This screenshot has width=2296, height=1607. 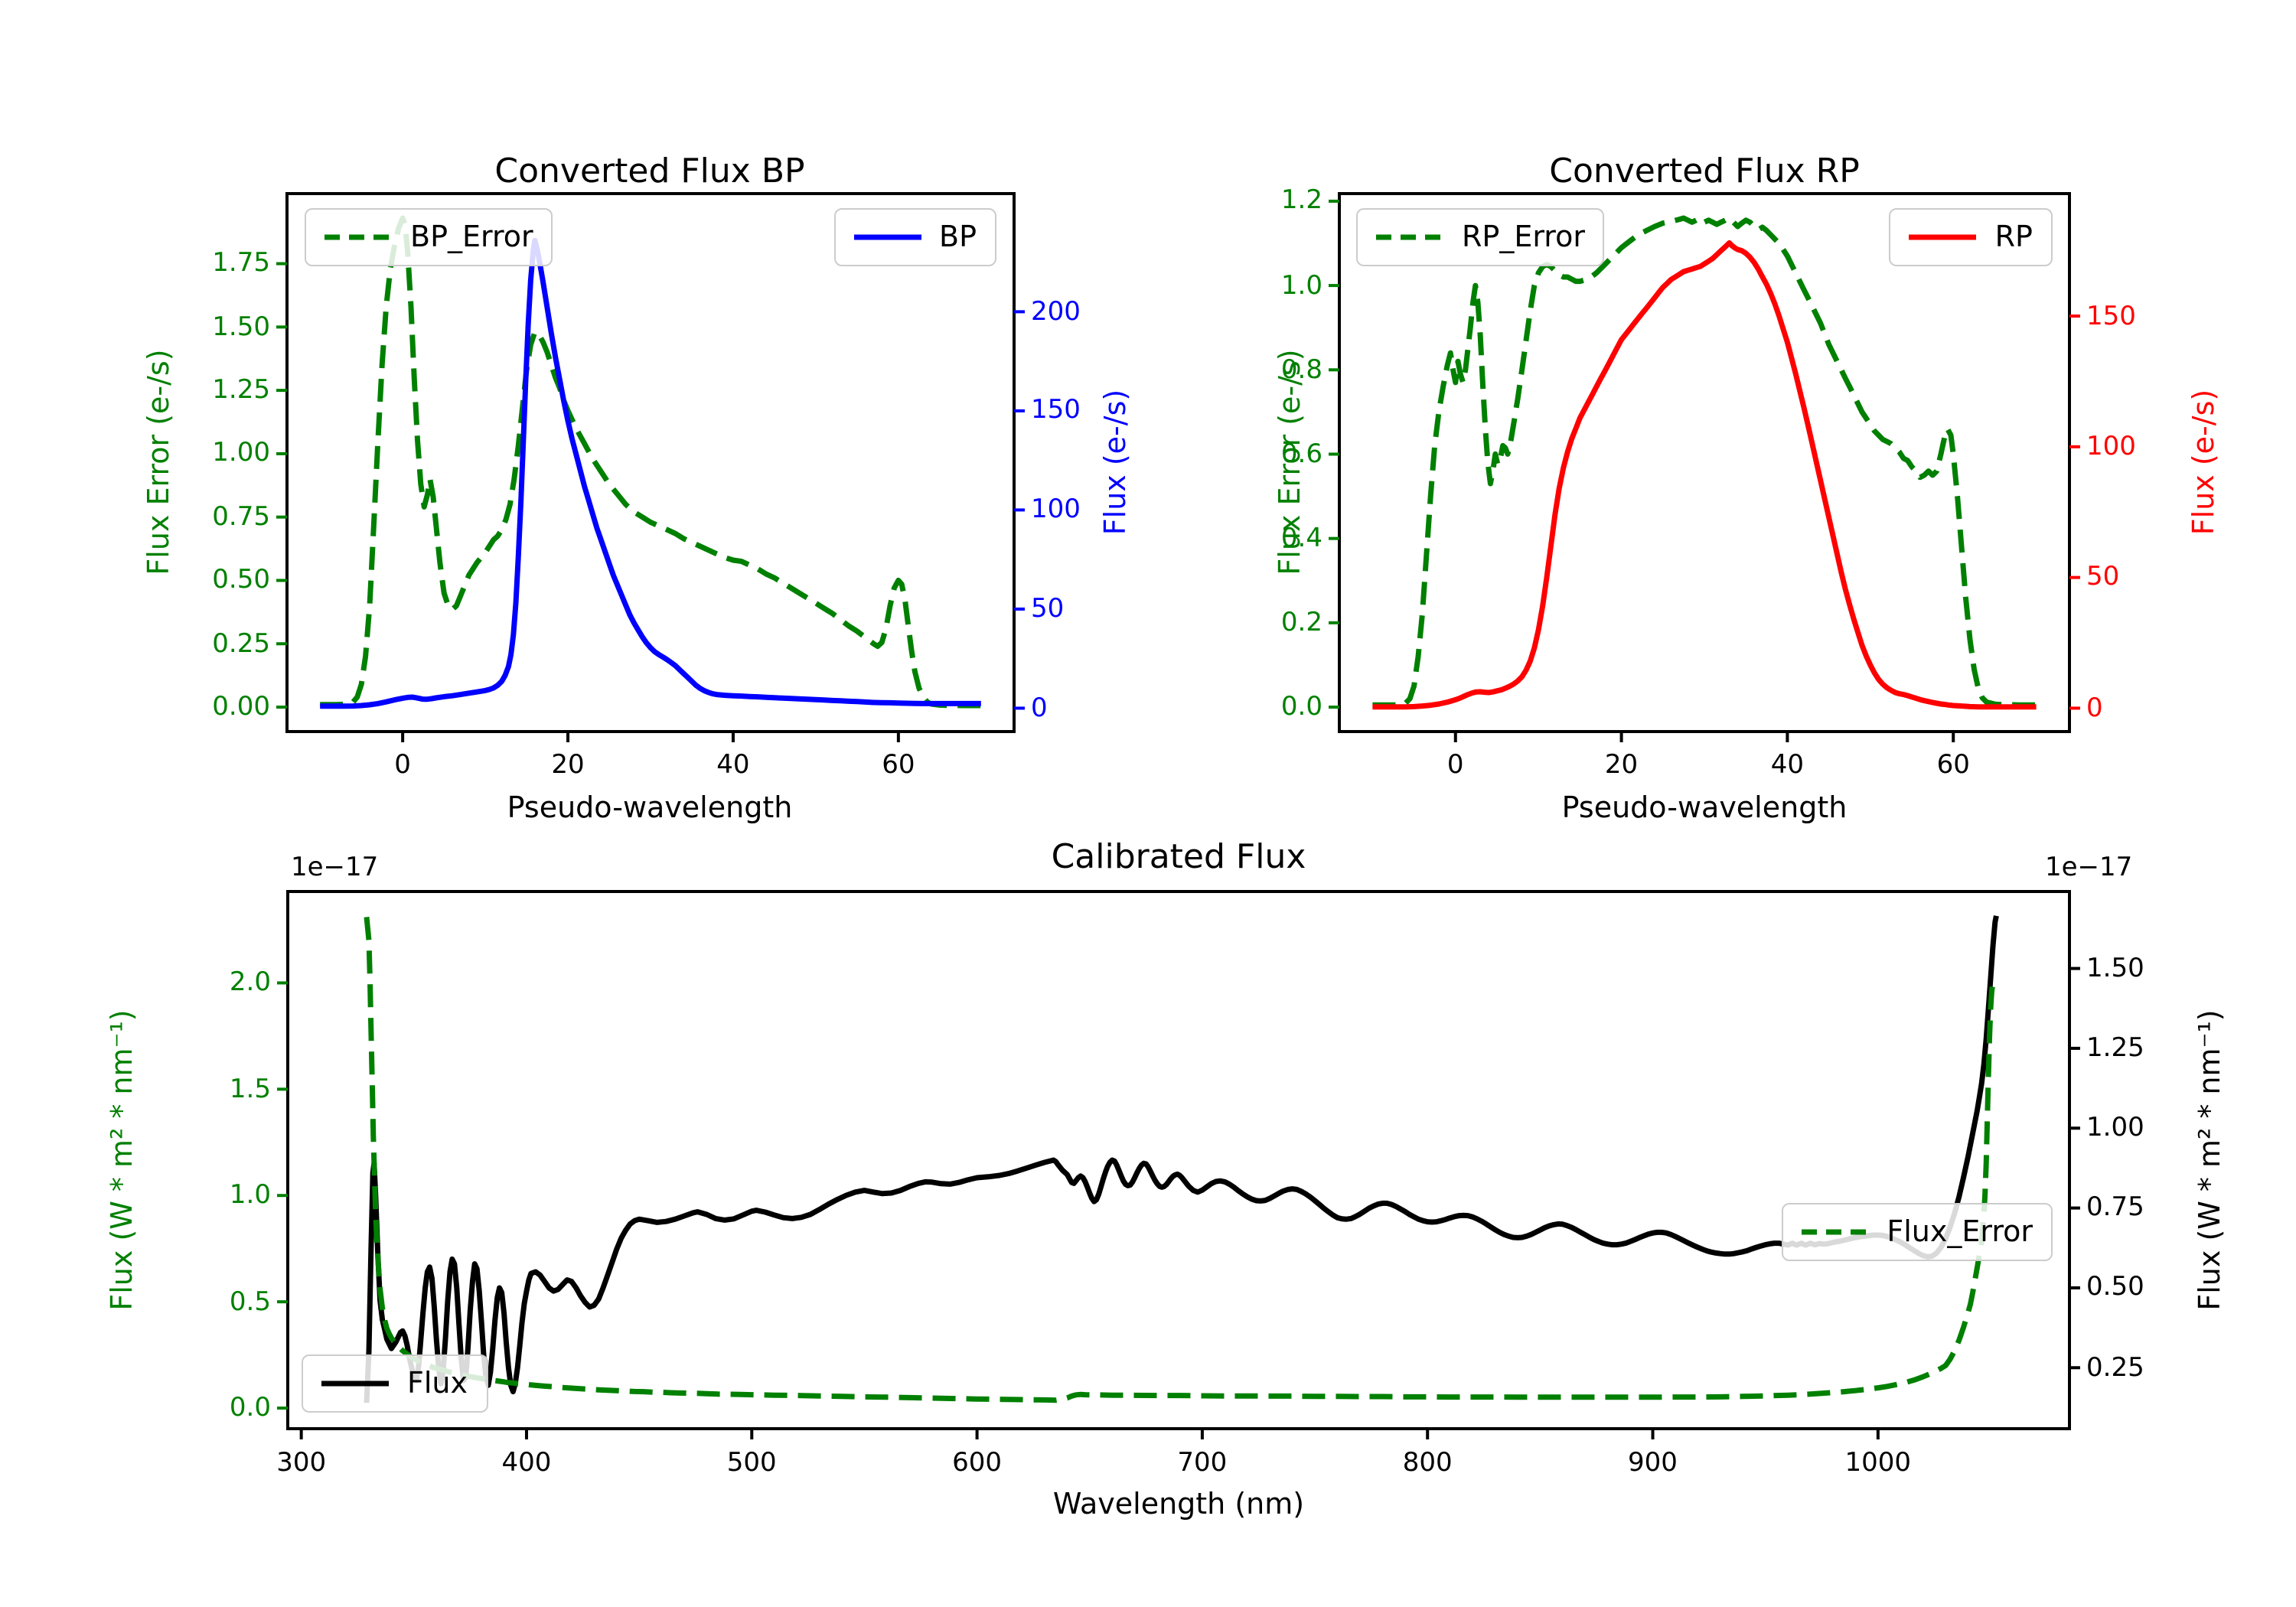 What do you see at coordinates (1427, 1462) in the screenshot?
I see `tick-label: 800` at bounding box center [1427, 1462].